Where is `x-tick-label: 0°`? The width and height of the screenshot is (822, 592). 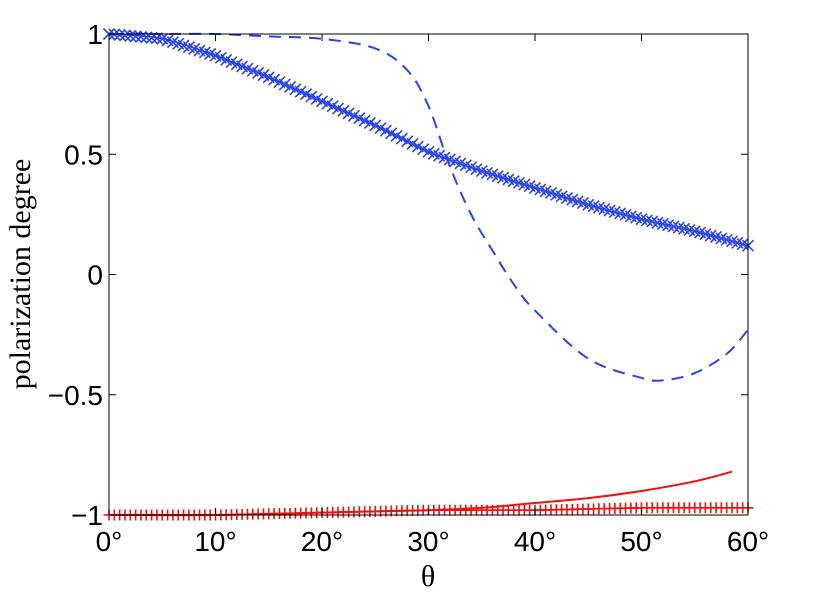
x-tick-label: 0° is located at coordinates (109, 541).